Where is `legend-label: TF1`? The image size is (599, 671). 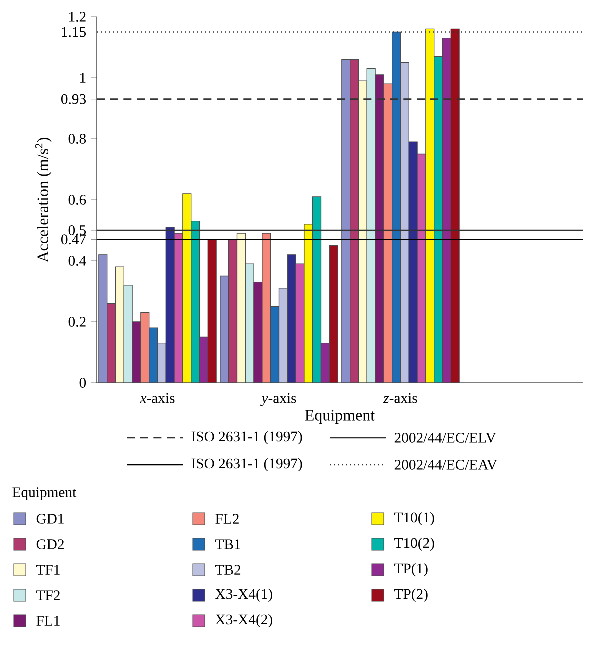
legend-label: TF1 is located at coordinates (48, 570).